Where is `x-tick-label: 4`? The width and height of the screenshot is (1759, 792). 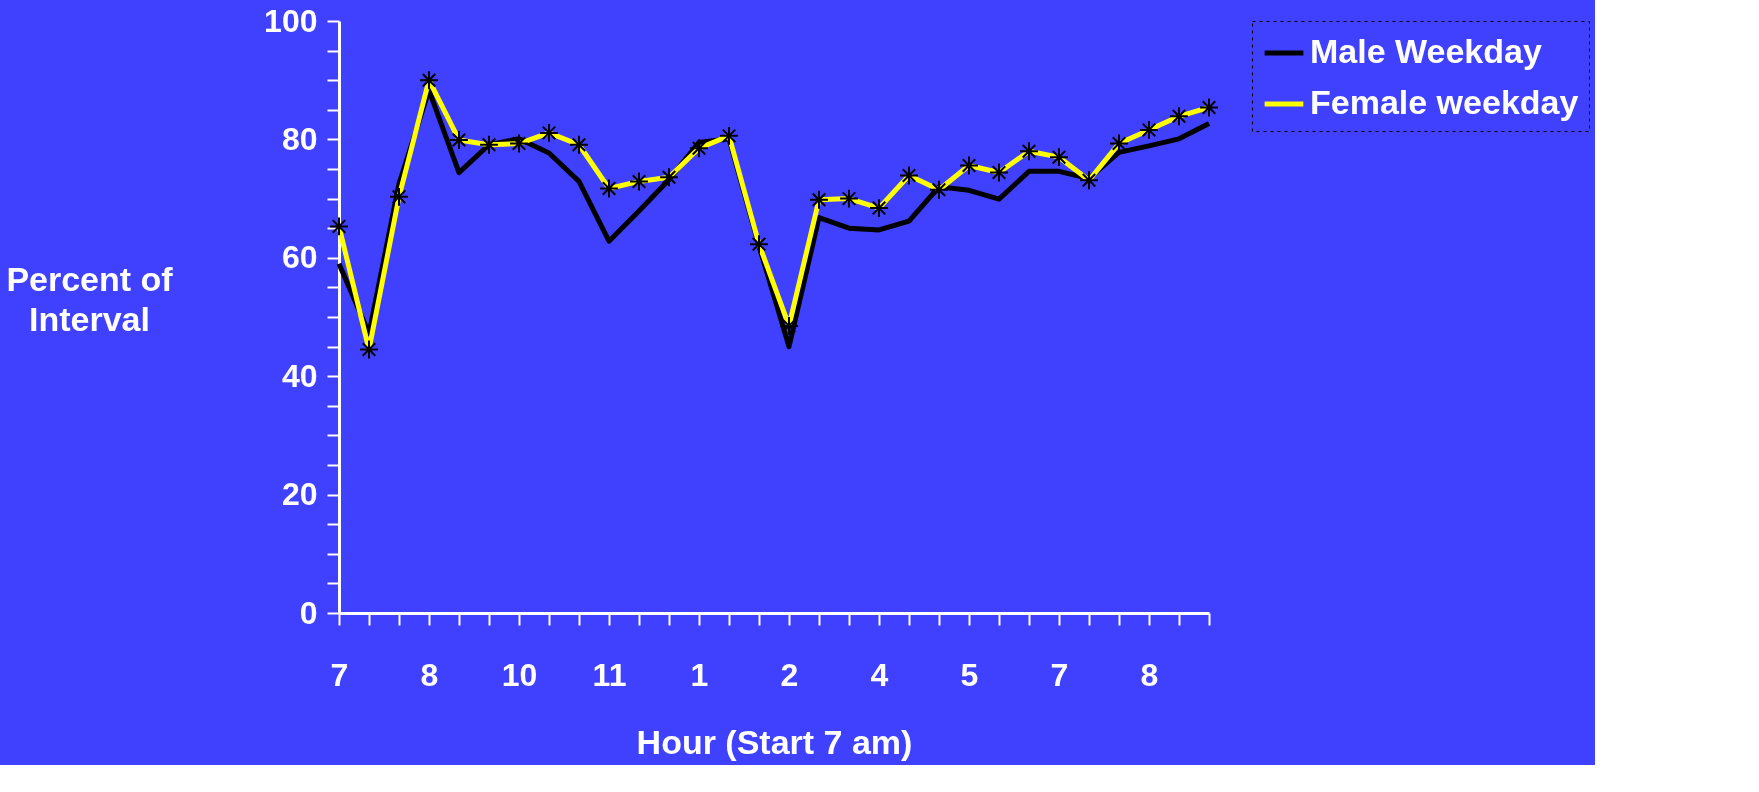
x-tick-label: 4 is located at coordinates (879, 674).